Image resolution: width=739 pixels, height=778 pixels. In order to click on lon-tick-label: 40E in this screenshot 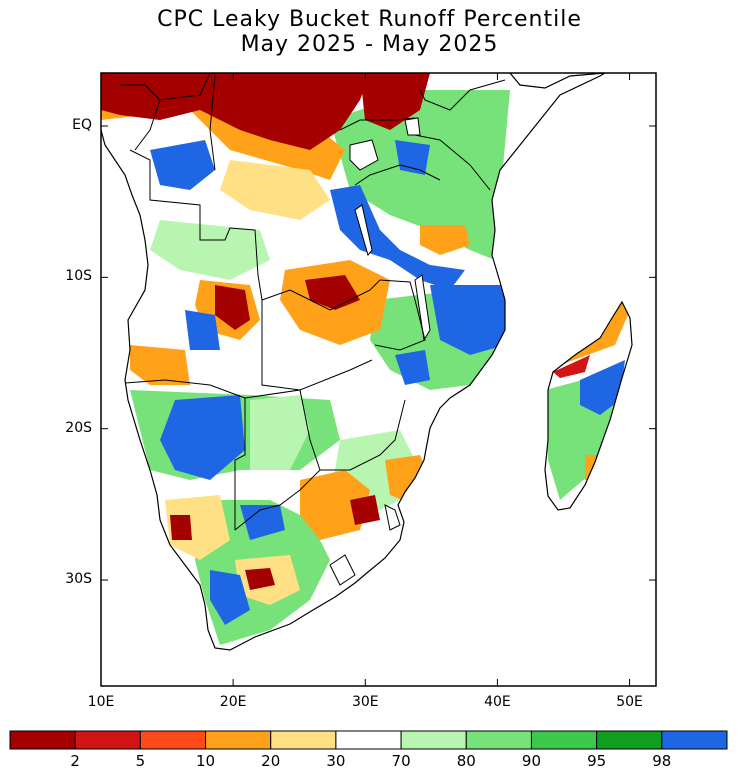, I will do `click(497, 702)`.